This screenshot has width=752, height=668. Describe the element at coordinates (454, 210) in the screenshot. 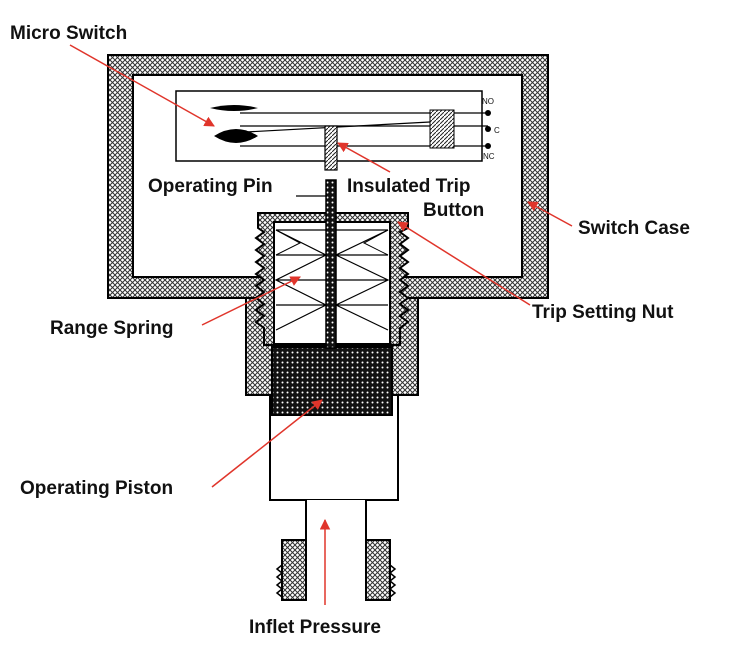

I see `label-insulated-trip-button-line2: Button` at that location.